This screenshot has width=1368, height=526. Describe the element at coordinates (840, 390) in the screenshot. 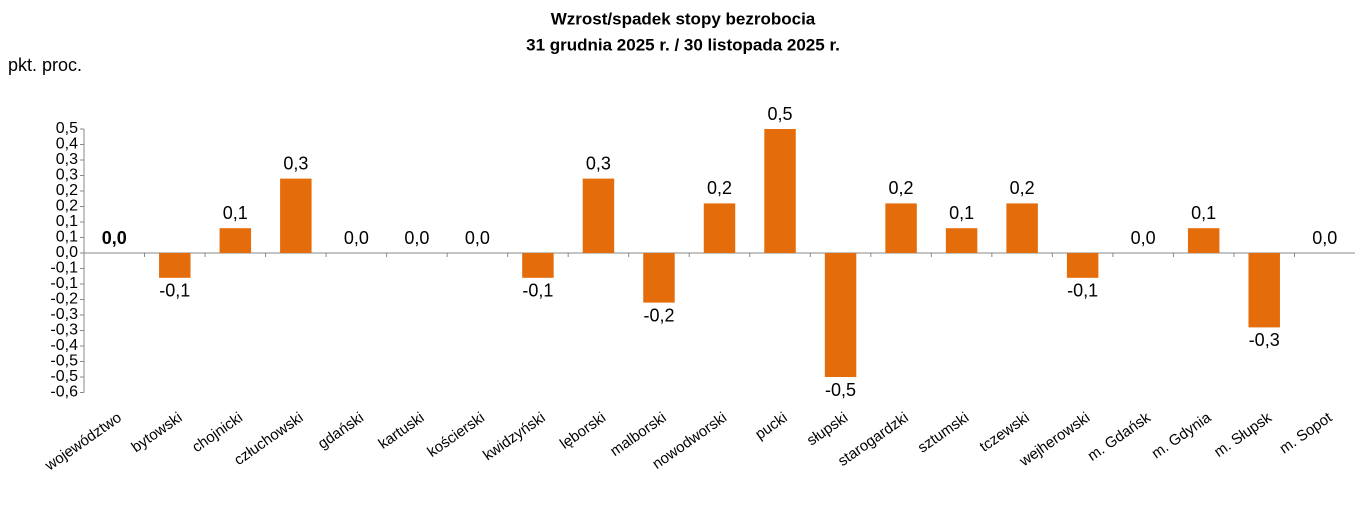

I see `value-label: -0,5` at that location.